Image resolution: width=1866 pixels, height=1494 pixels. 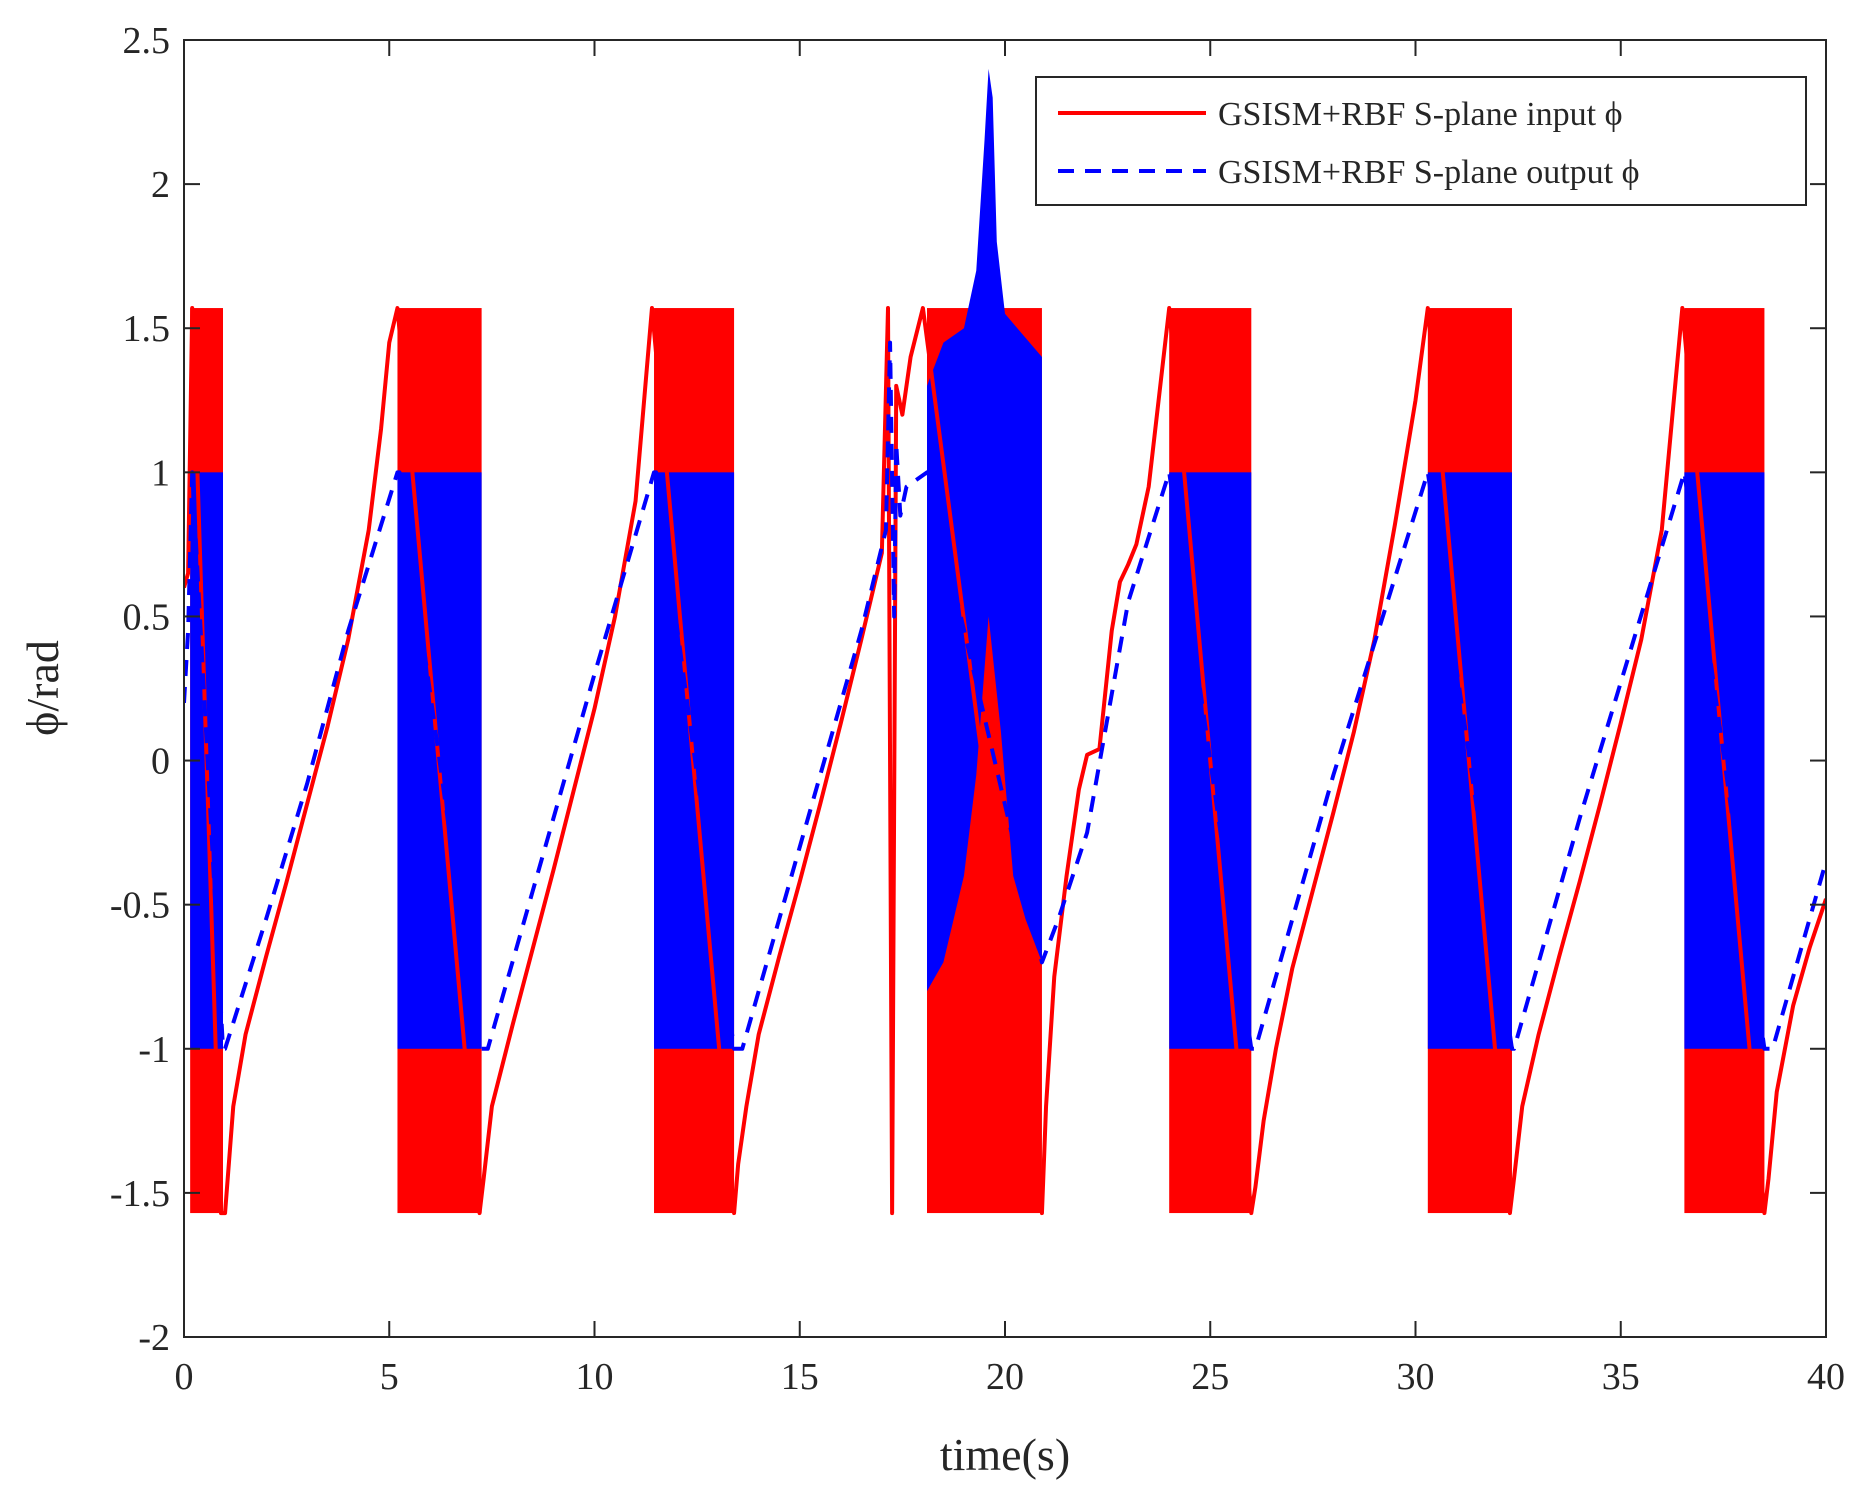 What do you see at coordinates (154, 1050) in the screenshot?
I see `y-tick-label: -1` at bounding box center [154, 1050].